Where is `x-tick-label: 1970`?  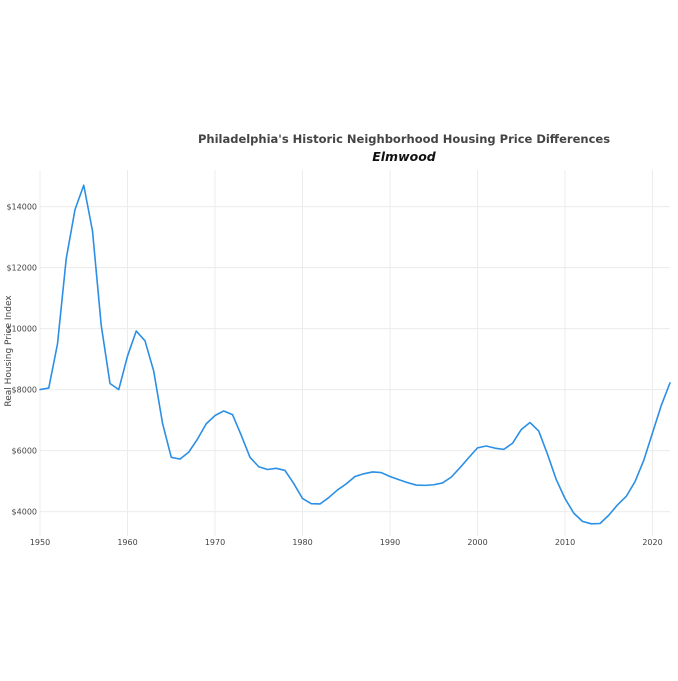 x-tick-label: 1970 is located at coordinates (215, 542).